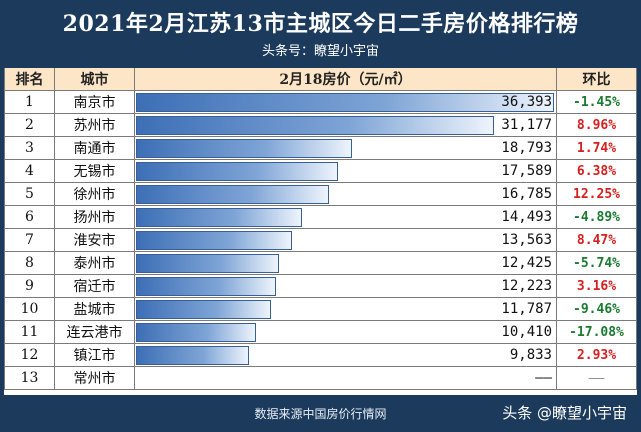 The image size is (641, 432). I want to click on price-value: 13,563, so click(526, 240).